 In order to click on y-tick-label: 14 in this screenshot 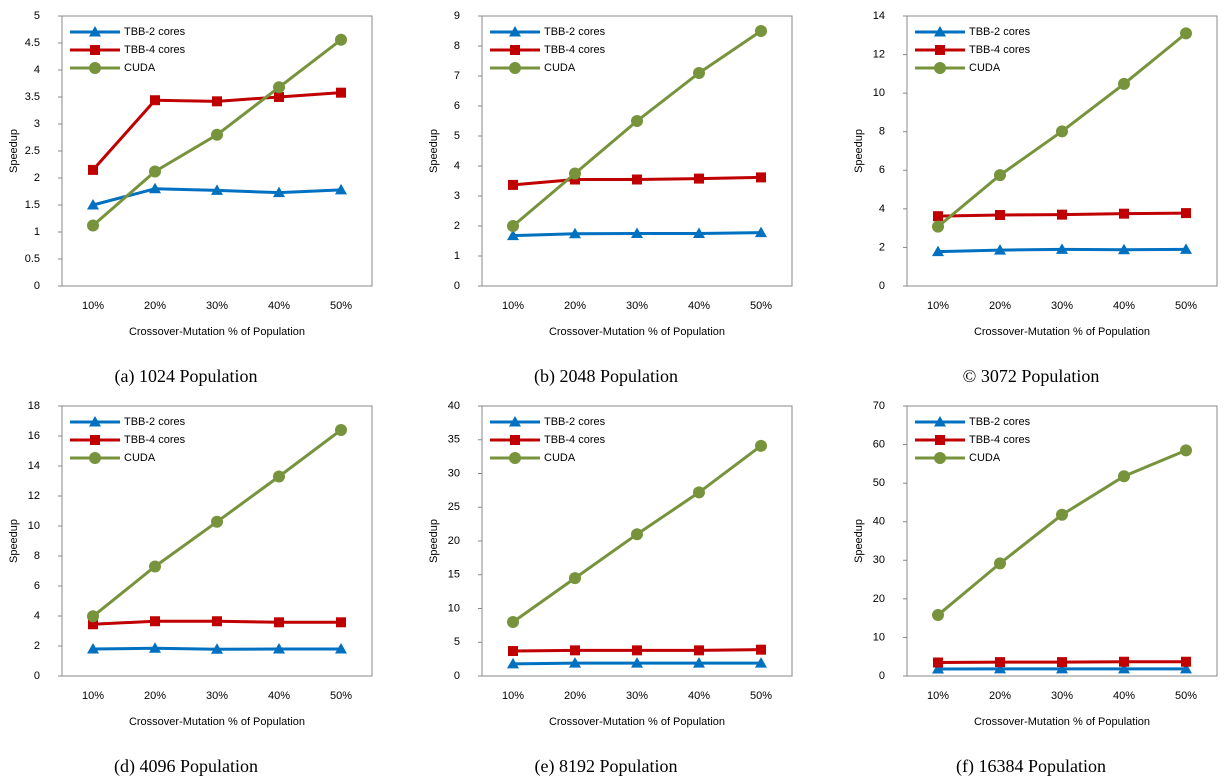, I will do `click(34, 466)`.